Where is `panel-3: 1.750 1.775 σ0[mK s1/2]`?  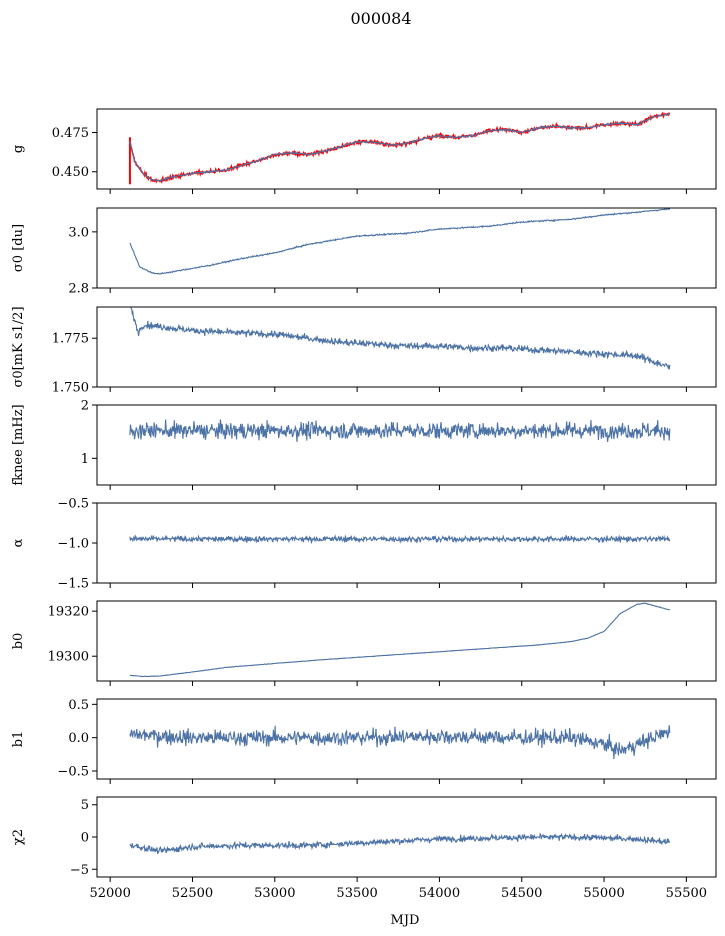
panel-3: 1.750 1.775 σ0[mK s1/2] is located at coordinates (364, 351).